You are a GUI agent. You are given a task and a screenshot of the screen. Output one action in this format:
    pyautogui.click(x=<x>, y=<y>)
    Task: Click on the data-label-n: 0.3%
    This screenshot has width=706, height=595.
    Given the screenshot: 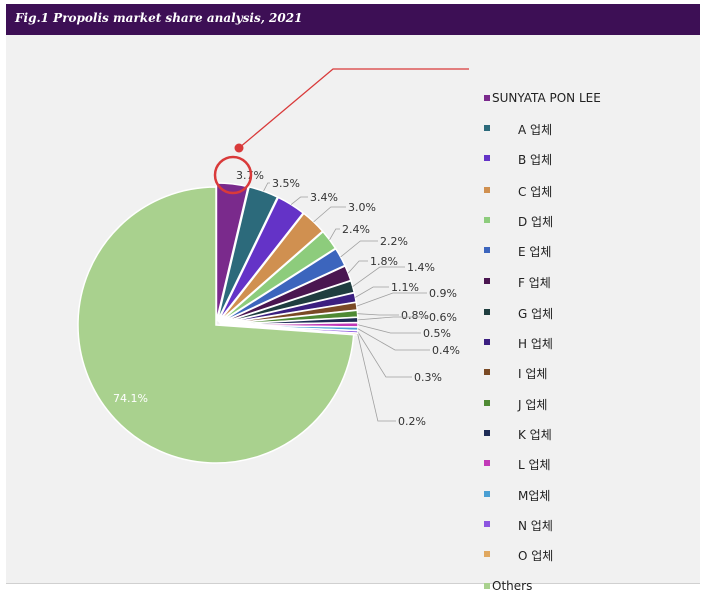 What is the action you would take?
    pyautogui.click(x=428, y=377)
    